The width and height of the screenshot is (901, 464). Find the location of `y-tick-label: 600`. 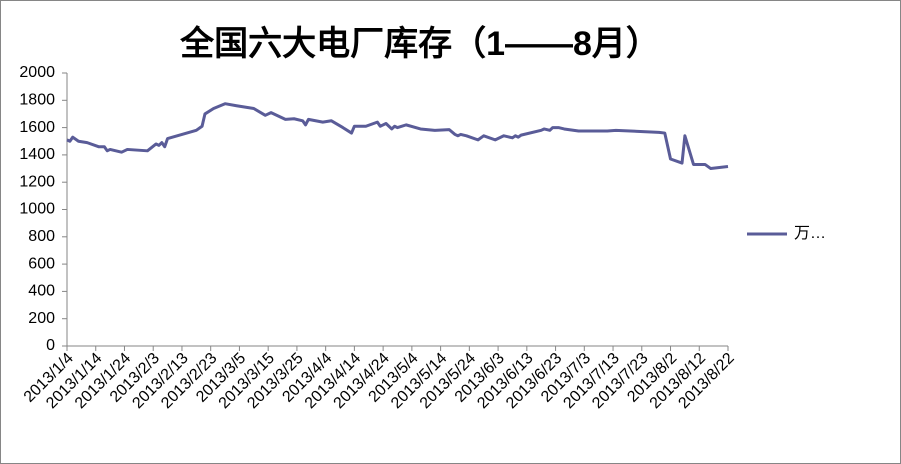

y-tick-label: 600 is located at coordinates (41, 263).